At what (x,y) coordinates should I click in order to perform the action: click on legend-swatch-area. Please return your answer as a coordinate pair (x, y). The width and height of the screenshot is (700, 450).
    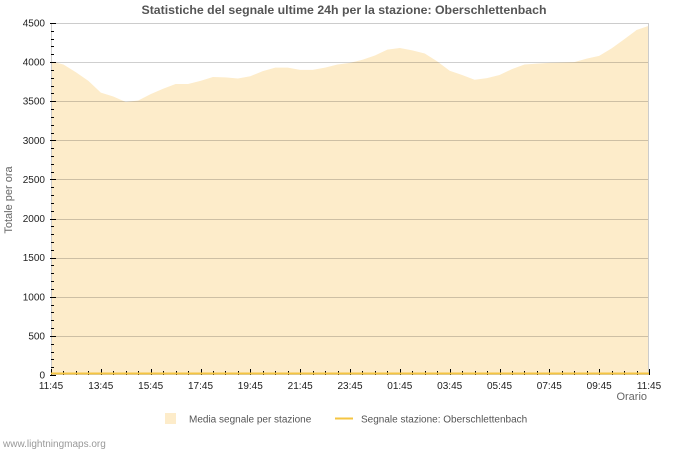
    Looking at the image, I should click on (170, 418).